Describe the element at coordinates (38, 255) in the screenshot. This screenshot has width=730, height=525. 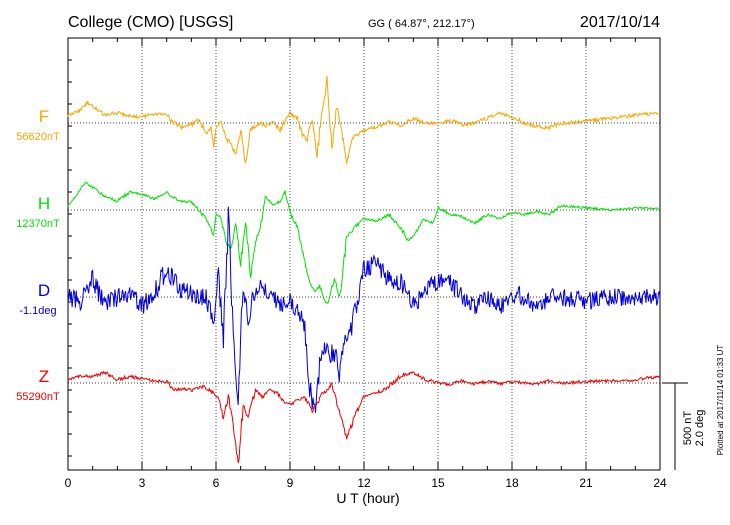
I see `series-labels: F 56620nT H 12370nT D -1.1deg Z 55290nT` at that location.